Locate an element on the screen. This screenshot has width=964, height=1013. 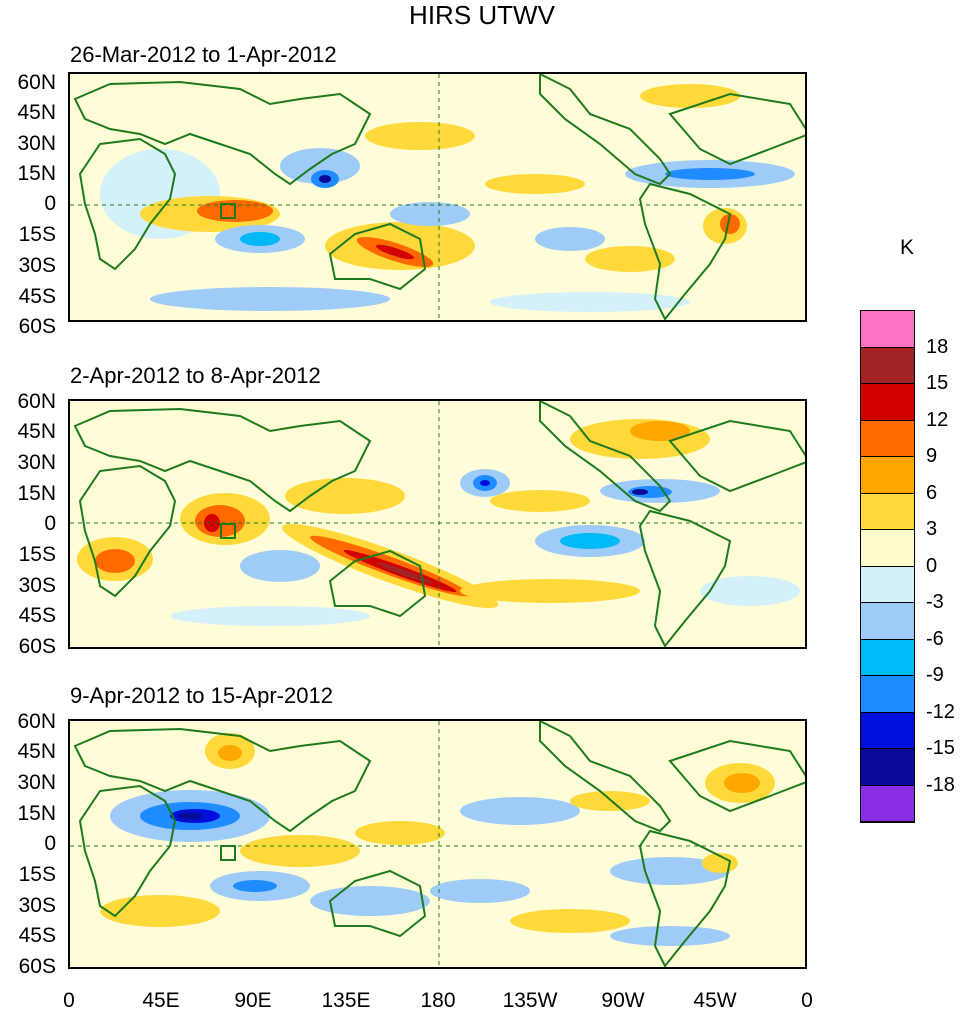
colorbar-label: -15 is located at coordinates (940, 748).